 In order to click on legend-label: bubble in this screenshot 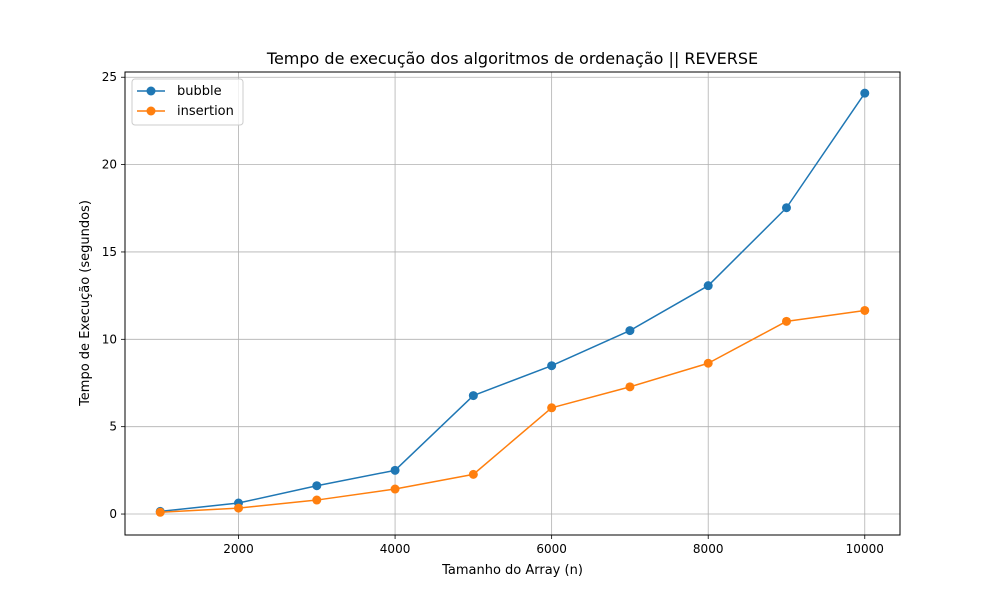, I will do `click(199, 91)`.